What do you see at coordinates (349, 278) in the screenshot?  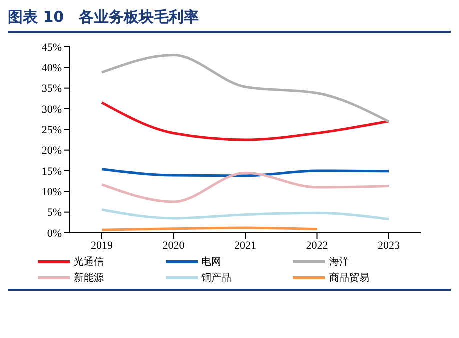 I see `legend-label: 商品贸易` at bounding box center [349, 278].